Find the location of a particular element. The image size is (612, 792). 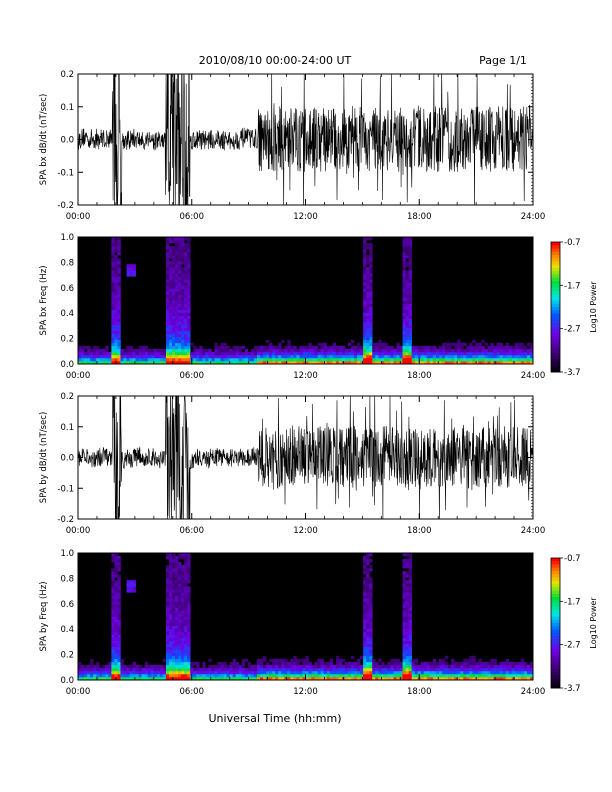

y-tick-label: -0.1 is located at coordinates (65, 489).